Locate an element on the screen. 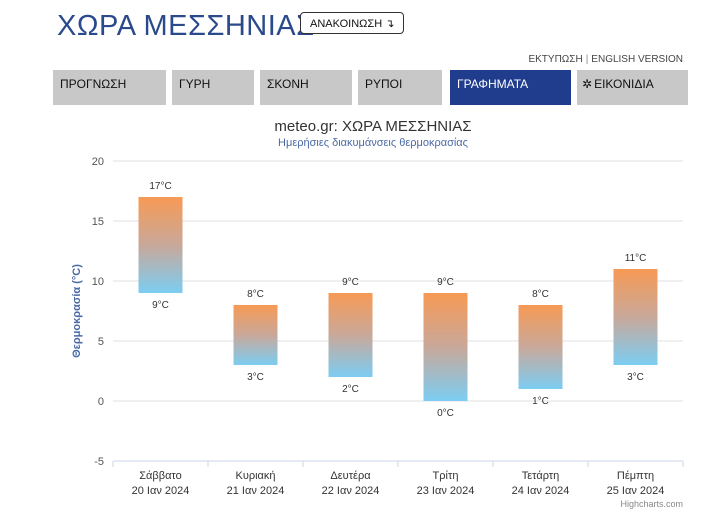 This screenshot has width=701, height=521. top-links: ΕΚΤΥΠΩΣΗ | ENGLISH VERSION is located at coordinates (605, 59).